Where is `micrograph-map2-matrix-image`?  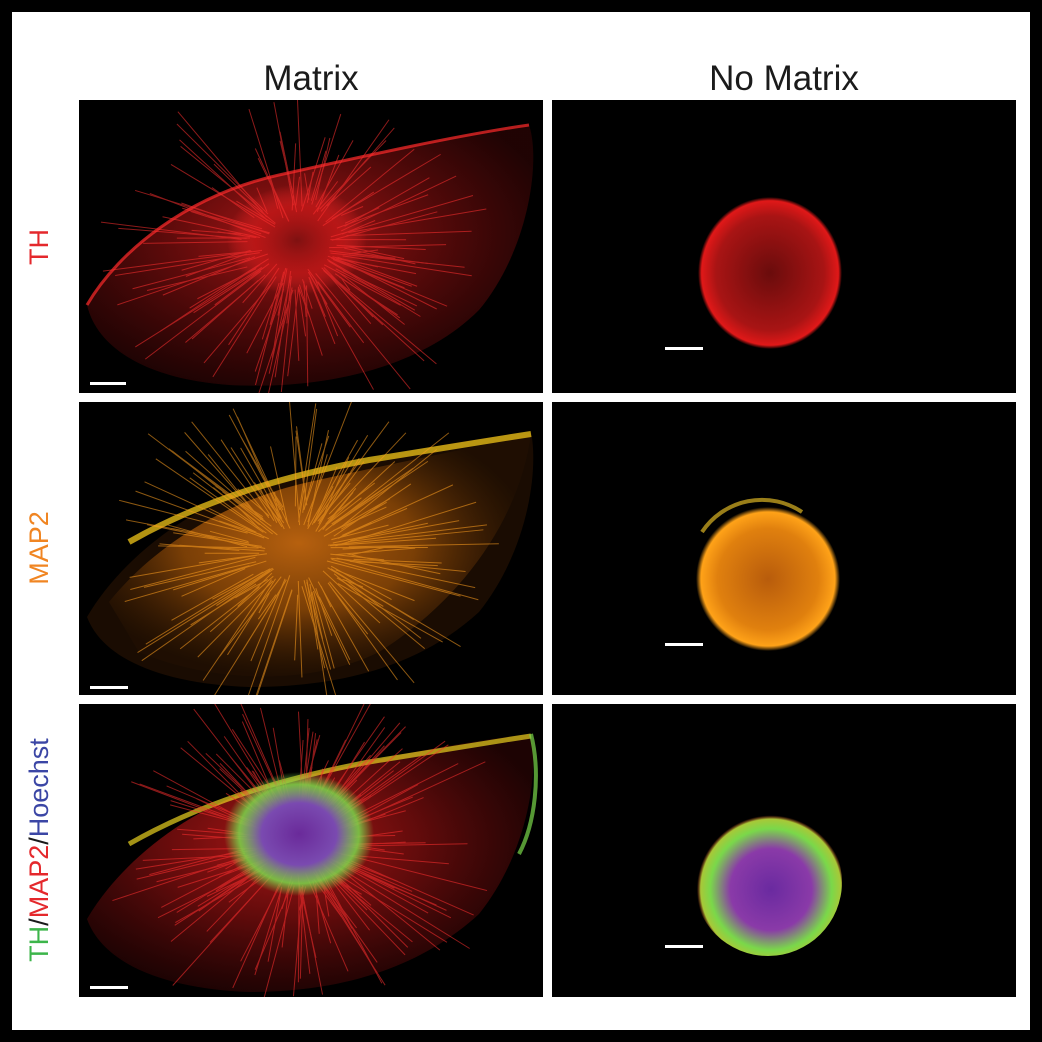 micrograph-map2-matrix-image is located at coordinates (310, 548).